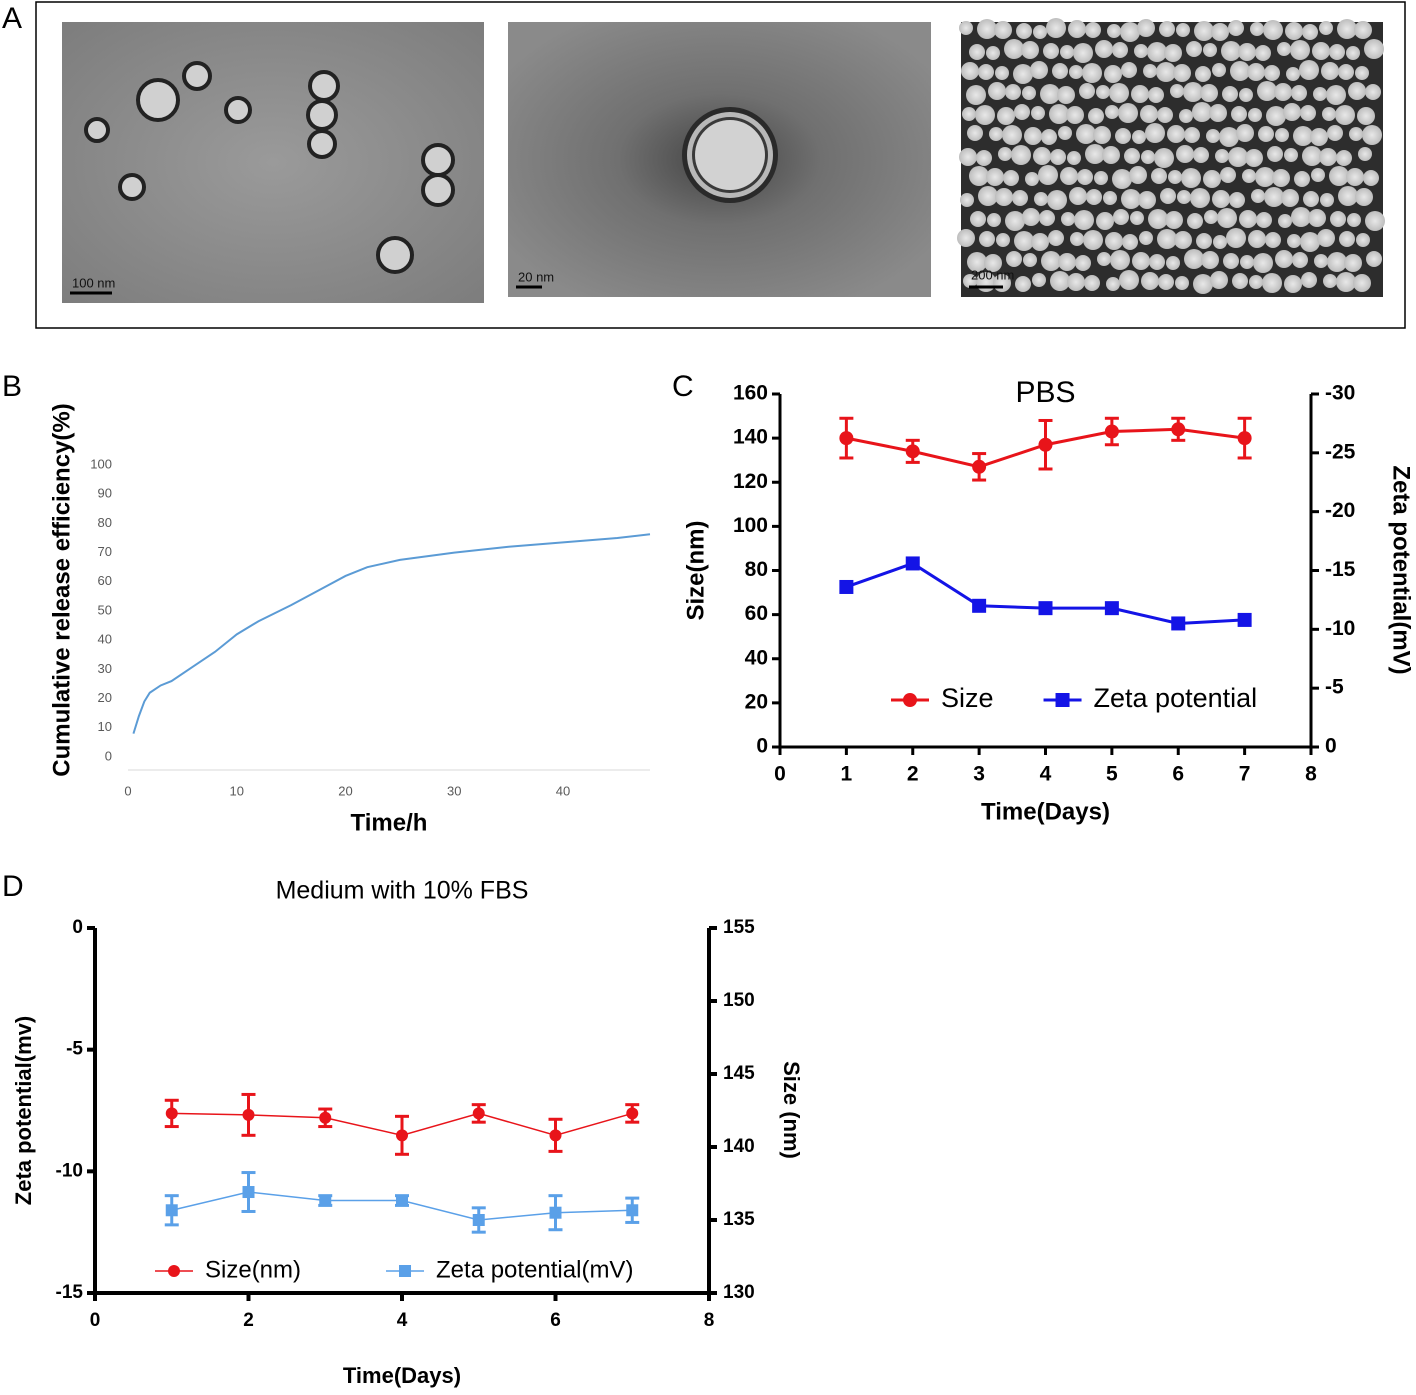 This screenshot has height=1395, width=1416. What do you see at coordinates (695, 570) in the screenshot?
I see `y-axis-title: Size(nm)` at bounding box center [695, 570].